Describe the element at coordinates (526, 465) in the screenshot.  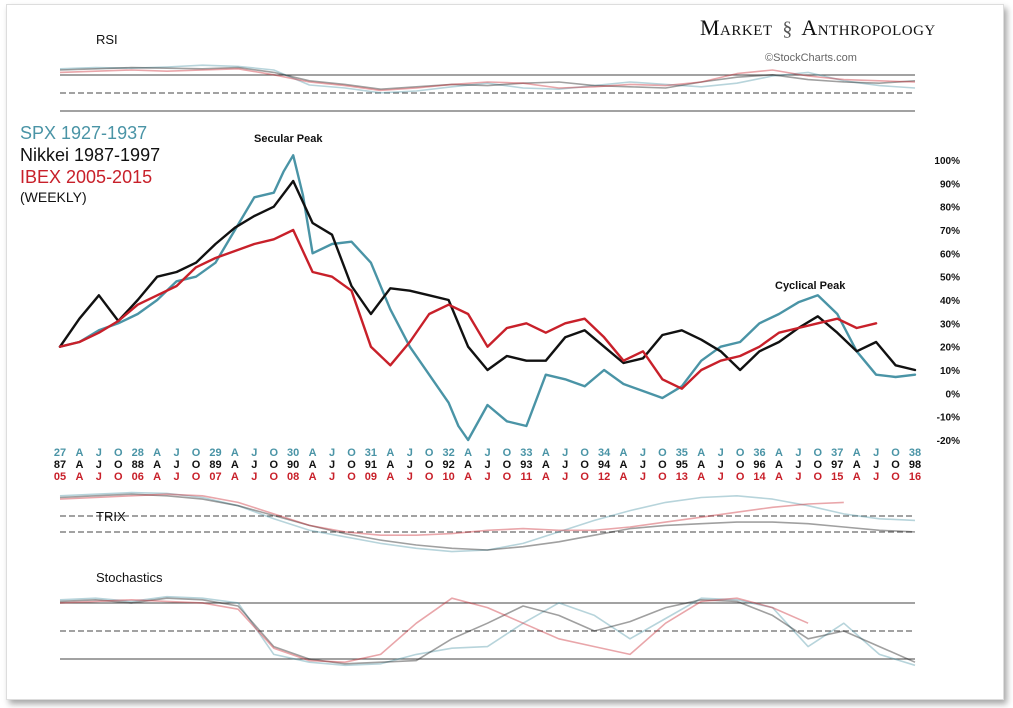
I see `x-tick-label: 93` at that location.